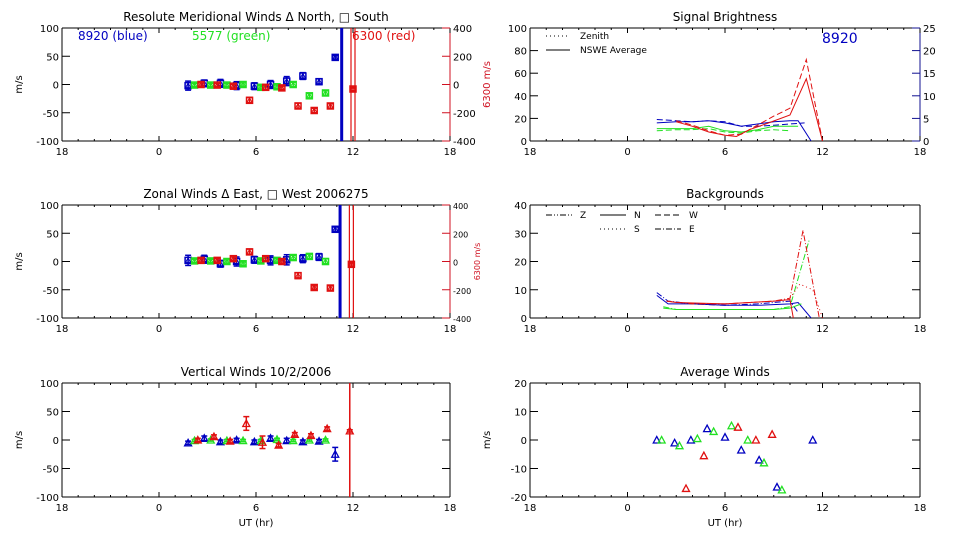 The width and height of the screenshot is (960, 540). Describe the element at coordinates (693, 216) in the screenshot. I see `legend-label: W` at that location.